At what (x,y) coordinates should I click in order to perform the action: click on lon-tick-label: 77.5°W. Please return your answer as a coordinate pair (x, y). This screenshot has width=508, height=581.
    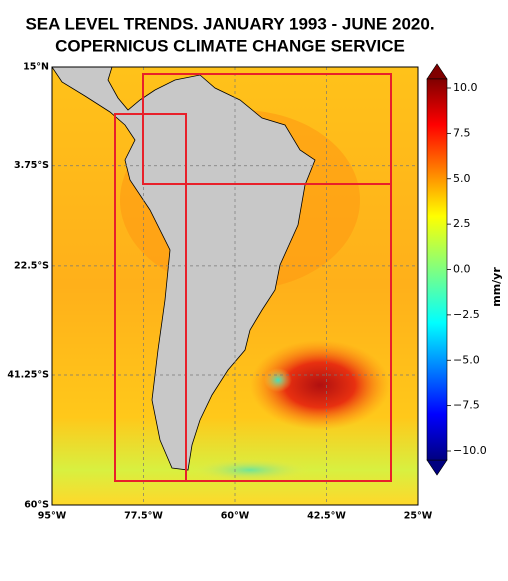
    Looking at the image, I should click on (143, 516).